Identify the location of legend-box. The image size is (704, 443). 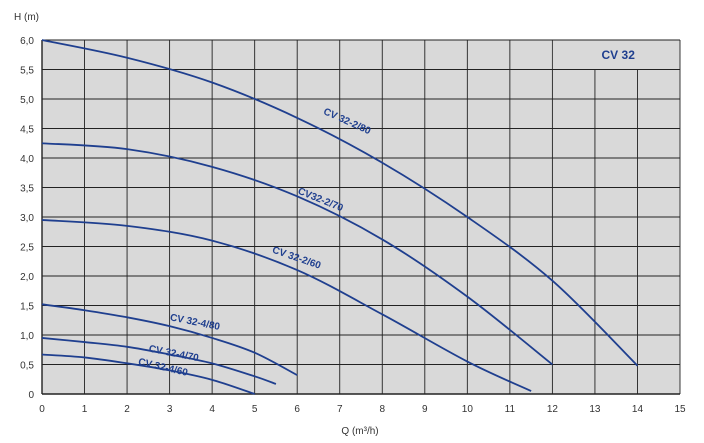
(616, 54).